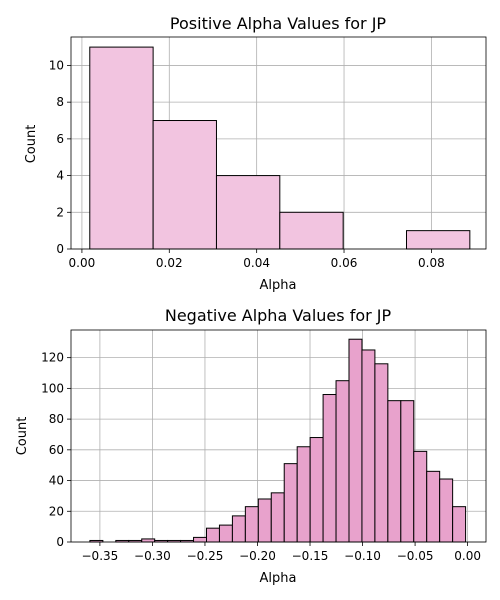 The width and height of the screenshot is (500, 600). What do you see at coordinates (256, 263) in the screenshot?
I see `x-tick-label: 0.04` at bounding box center [256, 263].